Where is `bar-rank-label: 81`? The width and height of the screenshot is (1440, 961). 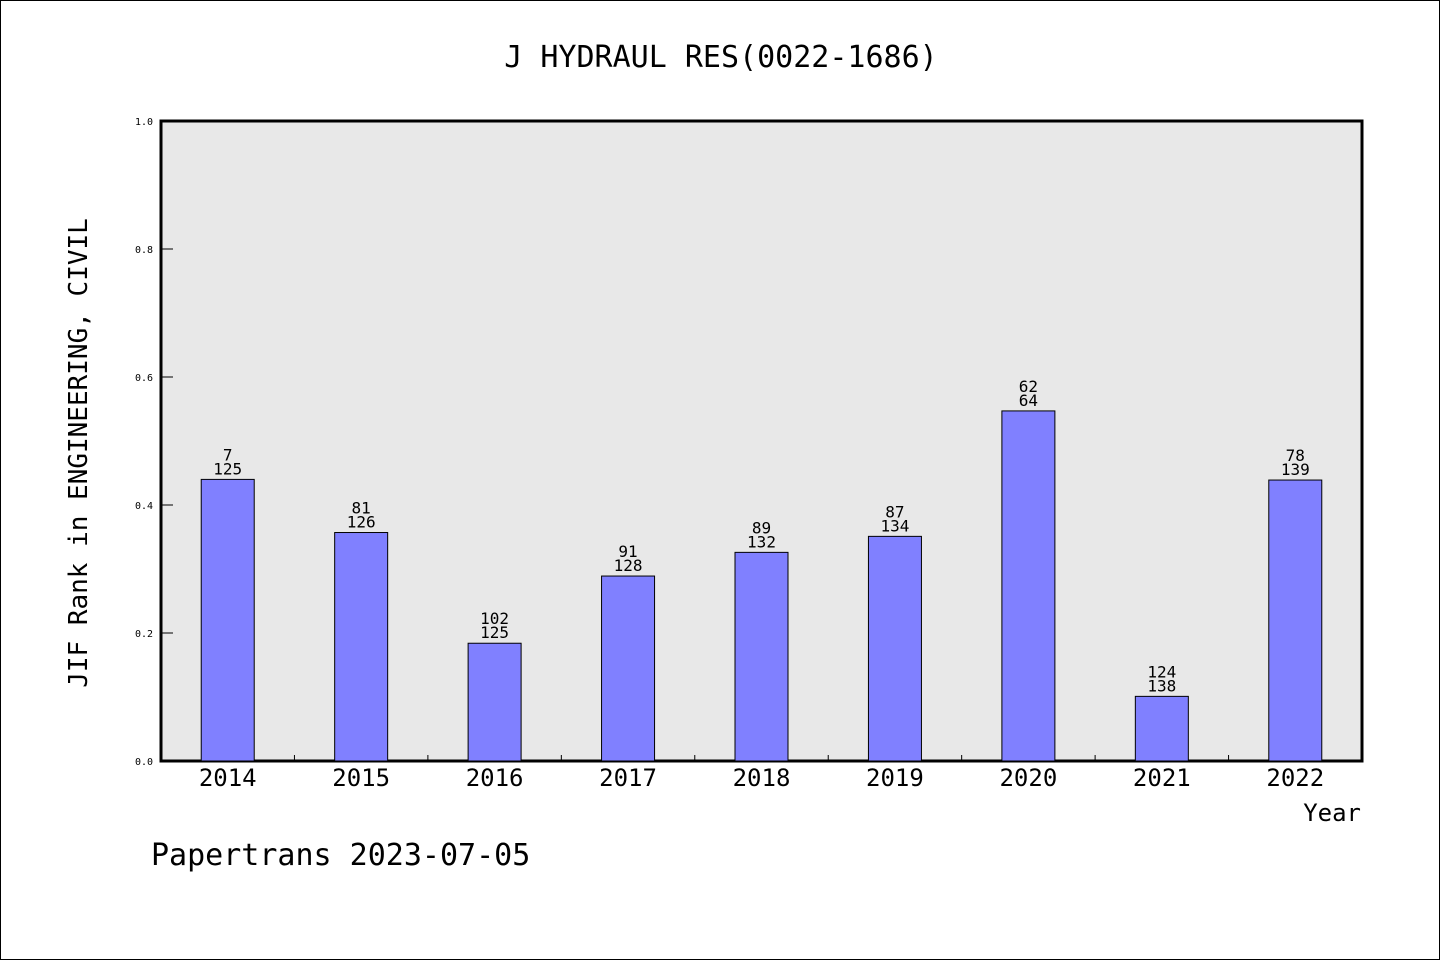 bar-rank-label: 81 is located at coordinates (361, 508).